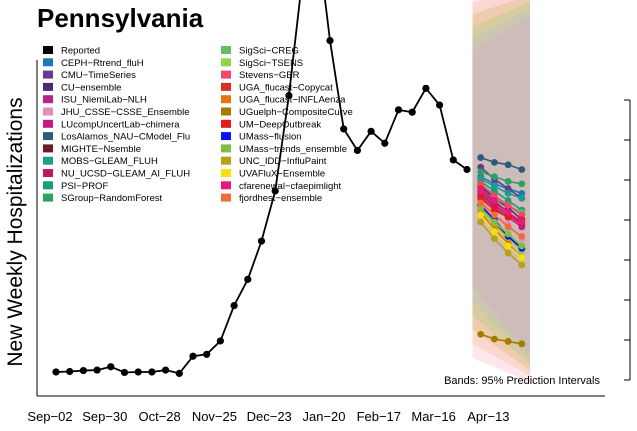 The image size is (637, 431). I want to click on legend-item: PSI−PROF, so click(75, 186).